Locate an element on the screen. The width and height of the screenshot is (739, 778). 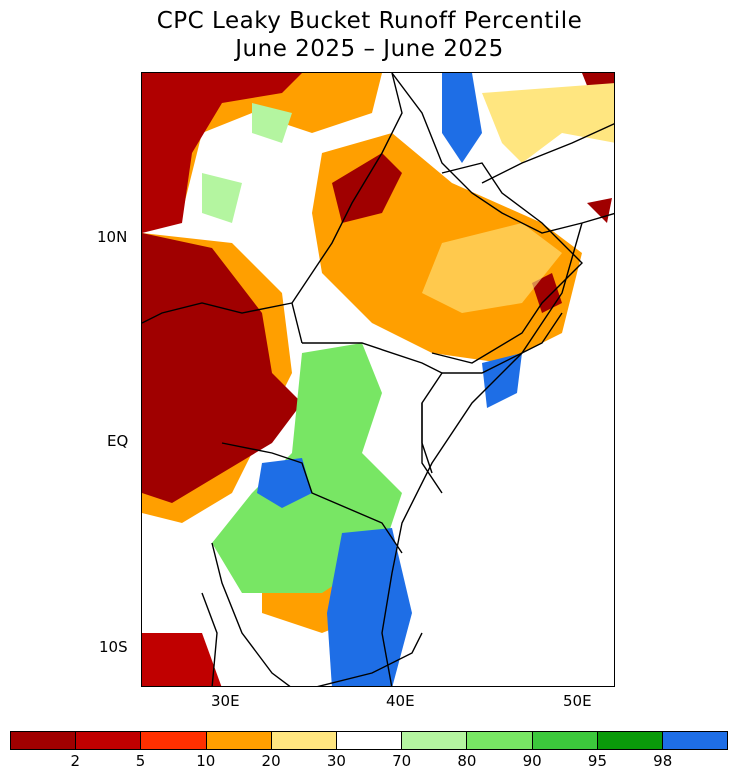
east-africa-green is located at coordinates (307, 468).